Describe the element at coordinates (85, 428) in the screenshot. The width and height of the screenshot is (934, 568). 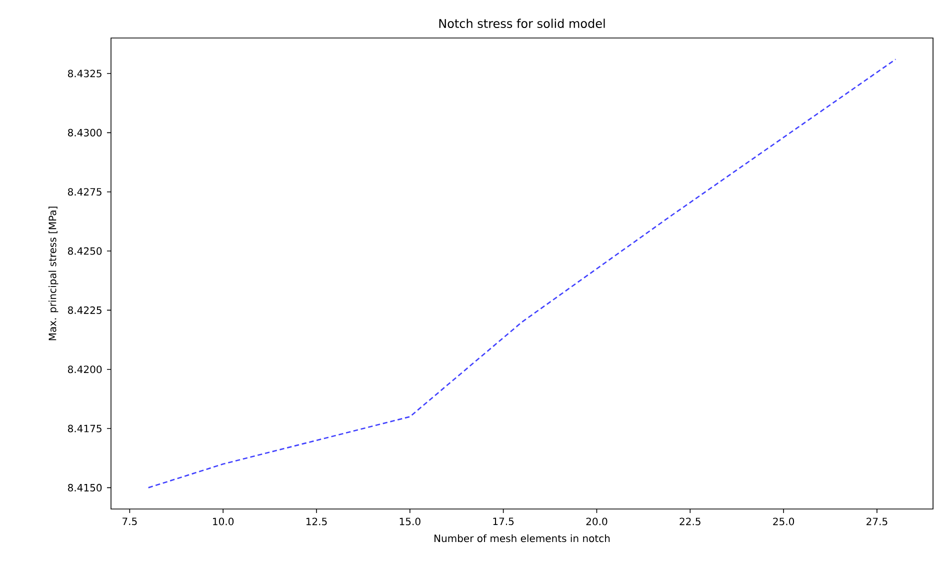
I see `y-tick-label: 8.4175` at that location.